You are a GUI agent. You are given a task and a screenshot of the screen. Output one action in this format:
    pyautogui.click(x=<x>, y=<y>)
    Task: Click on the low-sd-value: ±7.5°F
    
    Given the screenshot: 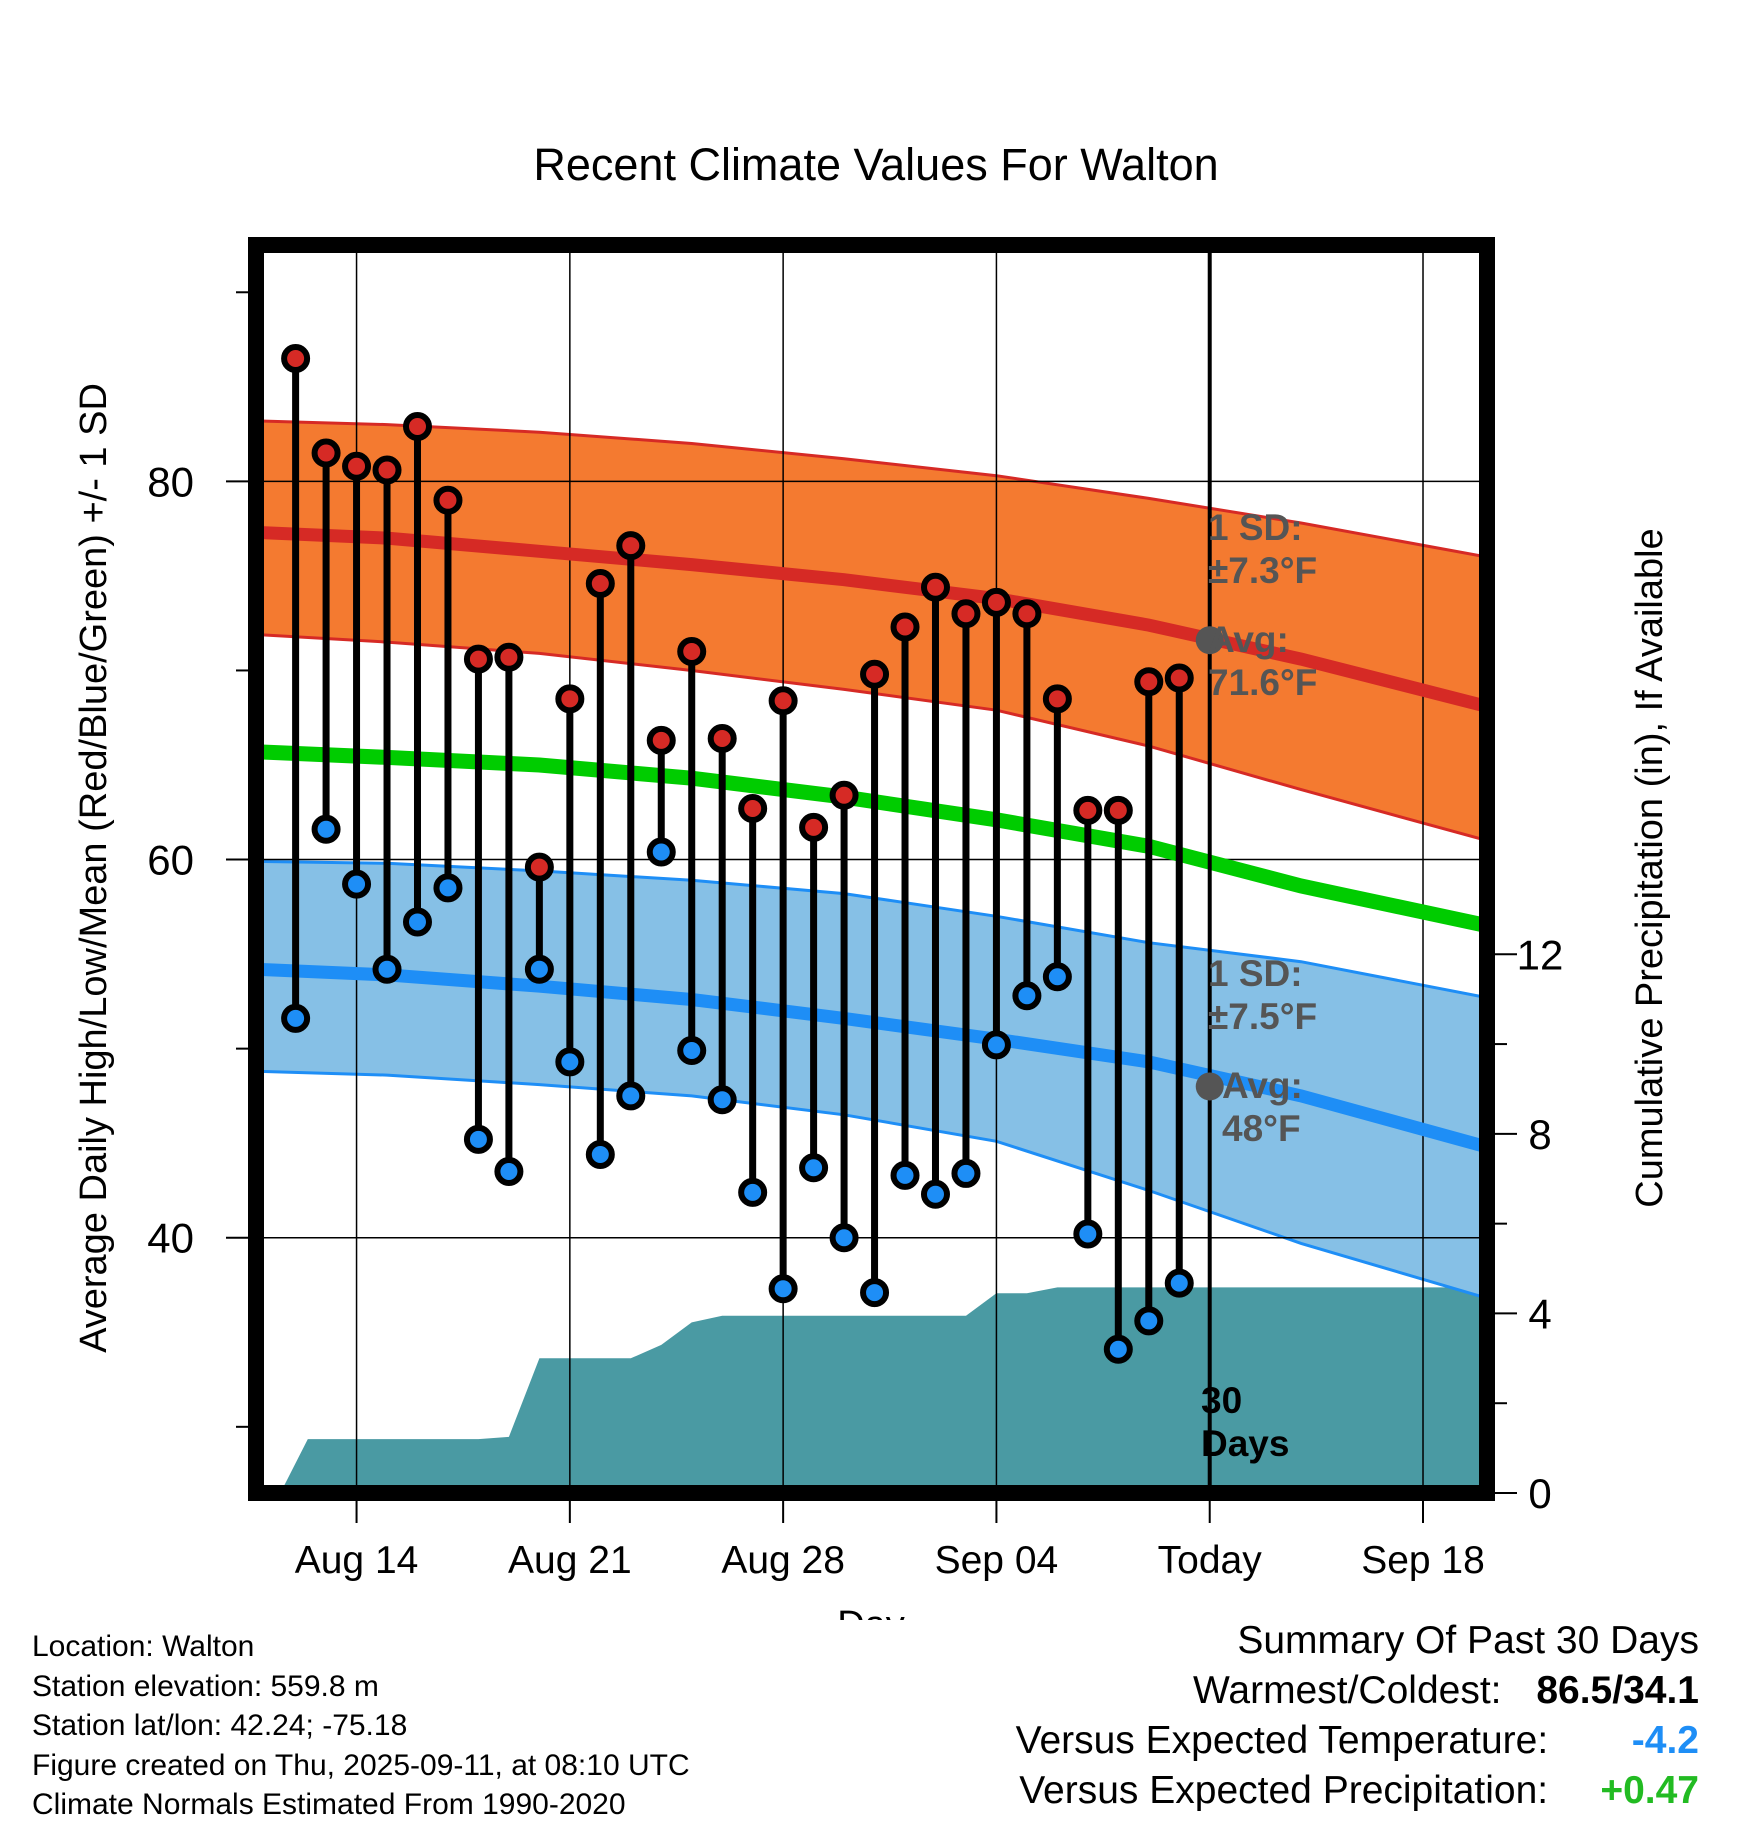 What is the action you would take?
    pyautogui.click(x=1262, y=1016)
    